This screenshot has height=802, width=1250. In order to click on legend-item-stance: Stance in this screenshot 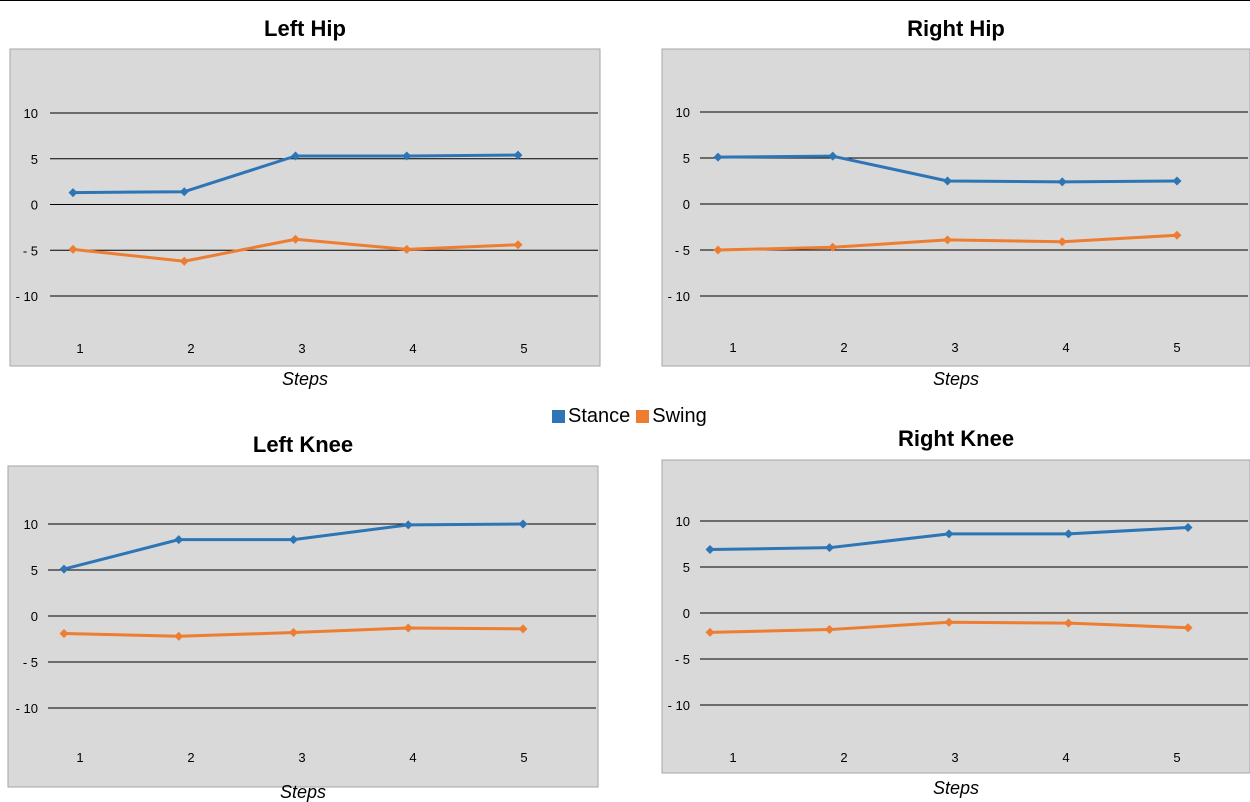, I will do `click(591, 416)`.